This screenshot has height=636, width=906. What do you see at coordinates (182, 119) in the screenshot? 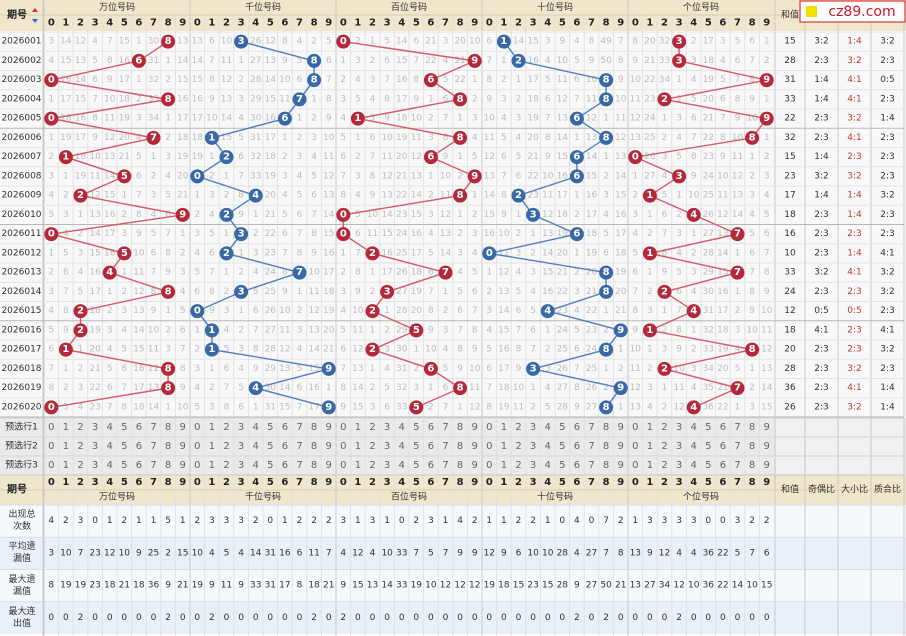
I see `missing-count: 17` at bounding box center [182, 119].